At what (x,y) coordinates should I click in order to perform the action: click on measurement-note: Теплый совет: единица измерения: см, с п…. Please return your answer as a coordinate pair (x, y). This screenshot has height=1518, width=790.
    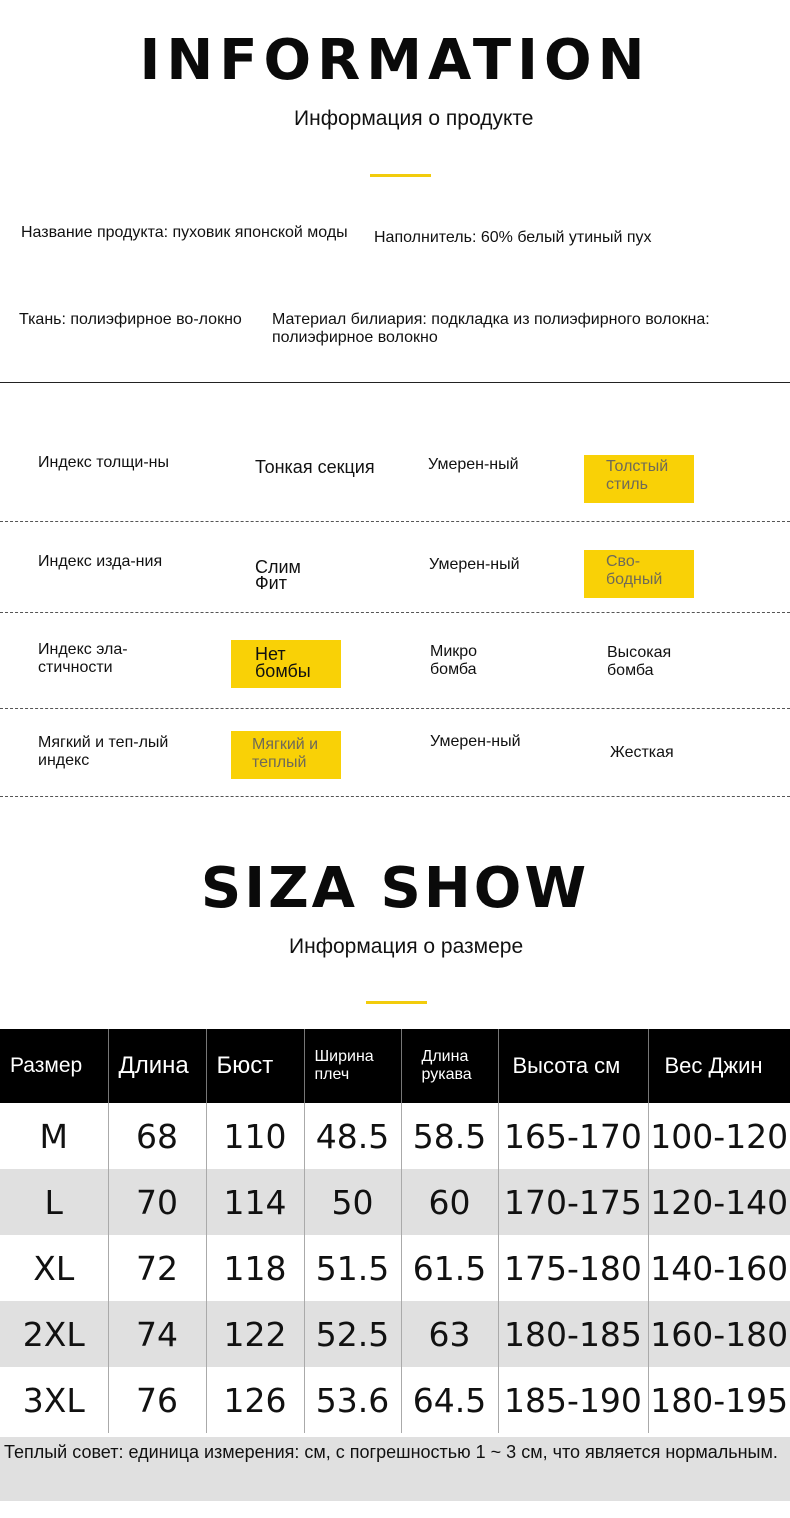
    Looking at the image, I should click on (395, 1469).